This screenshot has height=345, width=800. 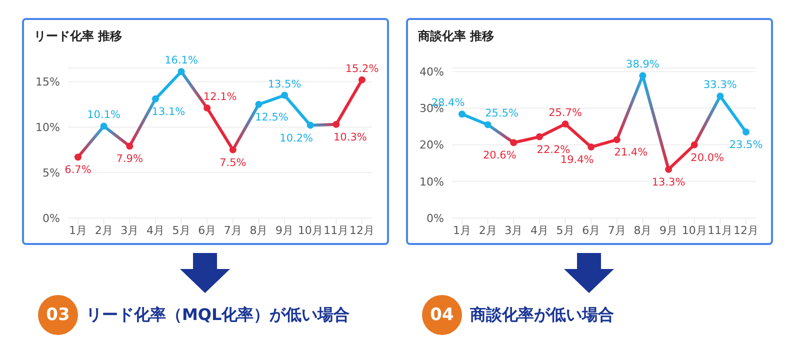 What do you see at coordinates (78, 170) in the screenshot?
I see `data-label: 6.7%` at bounding box center [78, 170].